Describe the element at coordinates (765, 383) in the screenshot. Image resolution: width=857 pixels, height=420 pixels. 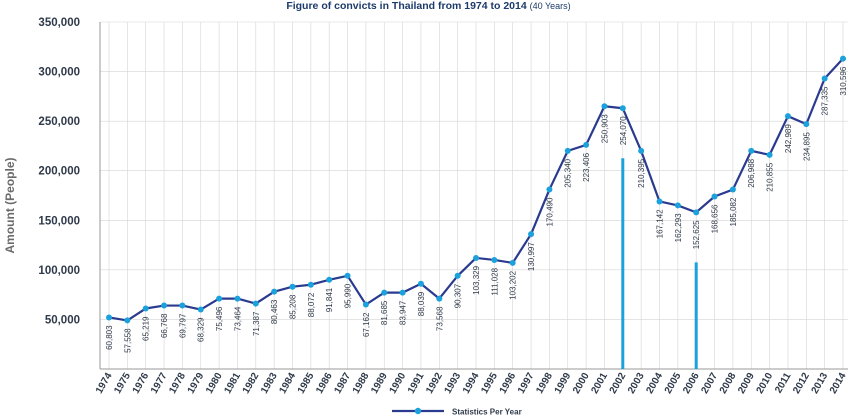
I see `x-tick-label: 2010` at that location.